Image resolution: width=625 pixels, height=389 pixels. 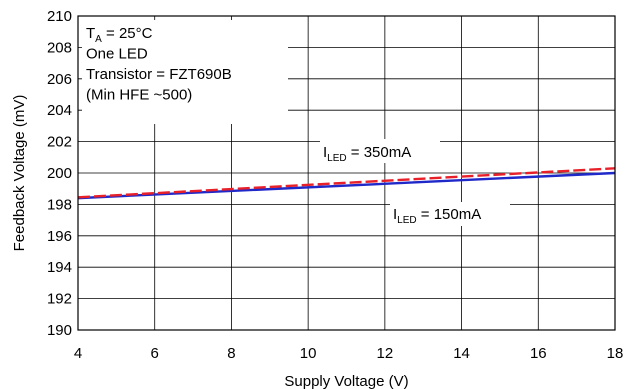 What do you see at coordinates (308, 353) in the screenshot?
I see `x-tick-label: 10` at bounding box center [308, 353].